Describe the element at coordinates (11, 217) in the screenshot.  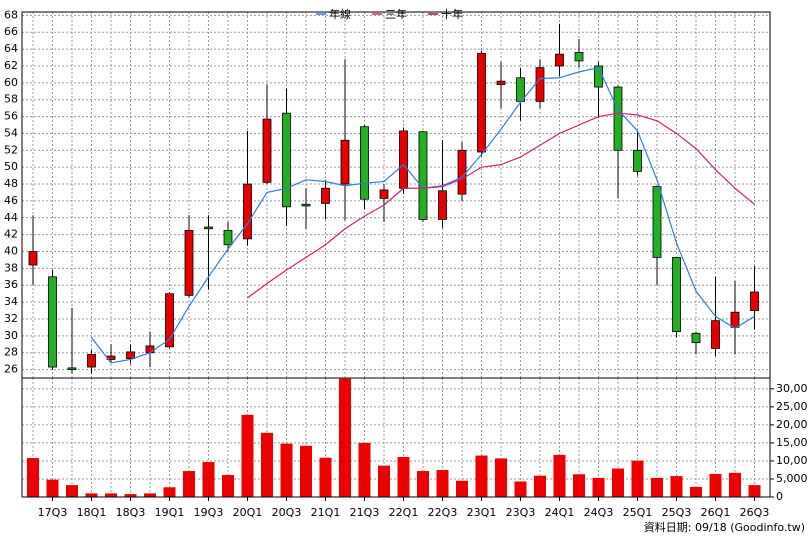
I see `y-tick-label: 44` at that location.